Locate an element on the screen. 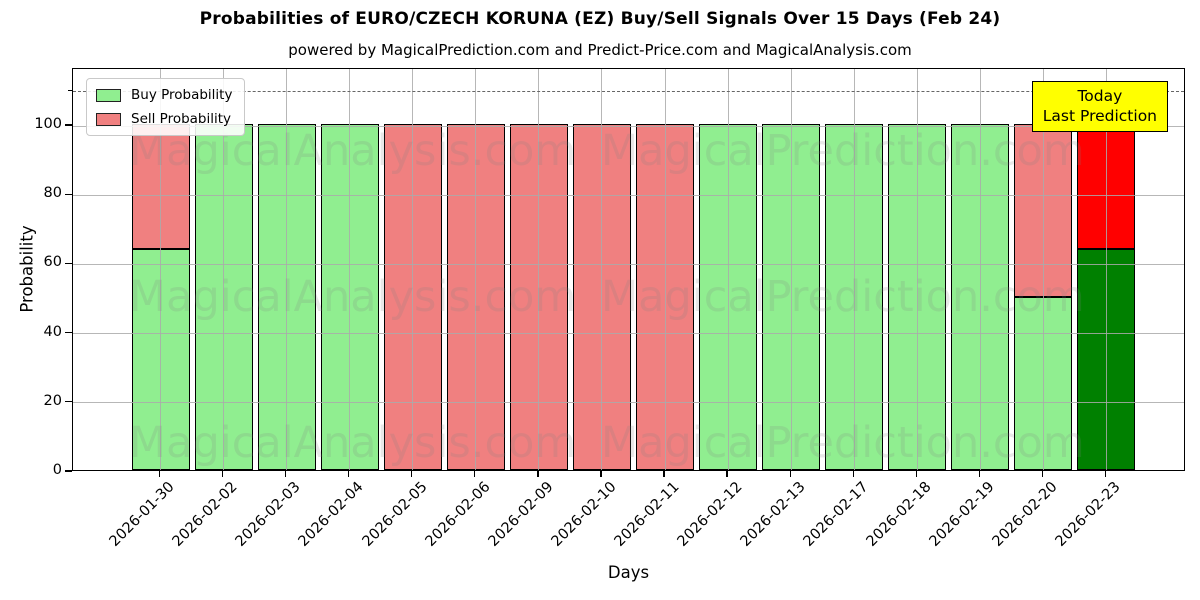 Image resolution: width=1200 pixels, height=600 pixels. x-tick-label: 2026-02-06 is located at coordinates (458, 514).